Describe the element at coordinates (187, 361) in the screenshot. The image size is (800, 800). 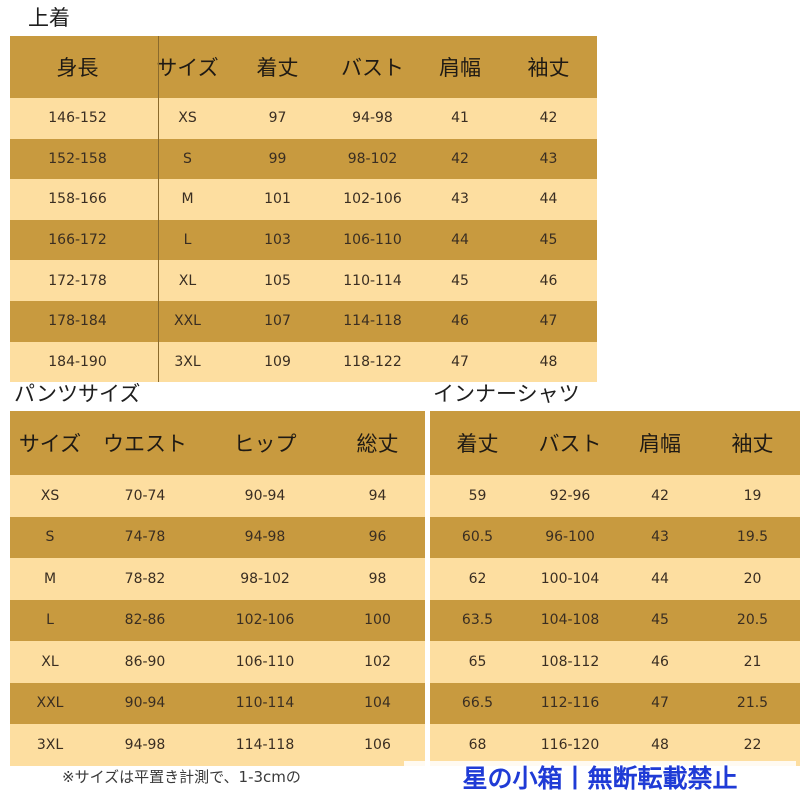
I see `table-cell: 3XL` at that location.